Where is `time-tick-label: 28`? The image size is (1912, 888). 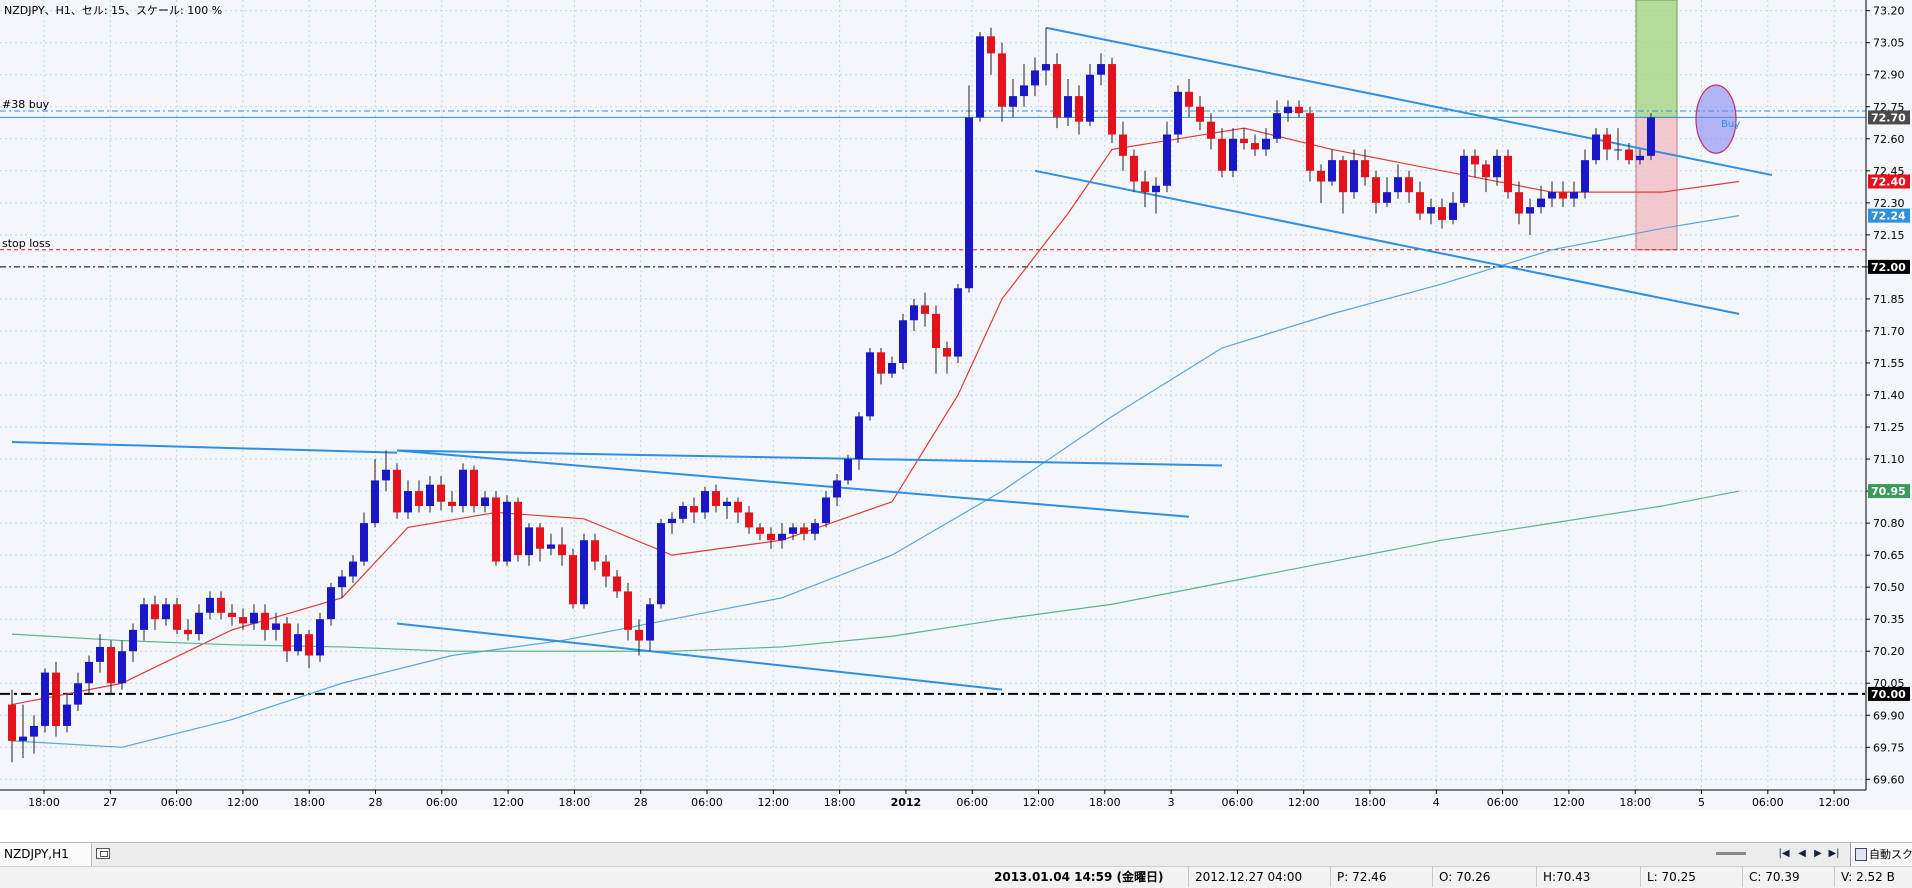
time-tick-label: 28 is located at coordinates (376, 802).